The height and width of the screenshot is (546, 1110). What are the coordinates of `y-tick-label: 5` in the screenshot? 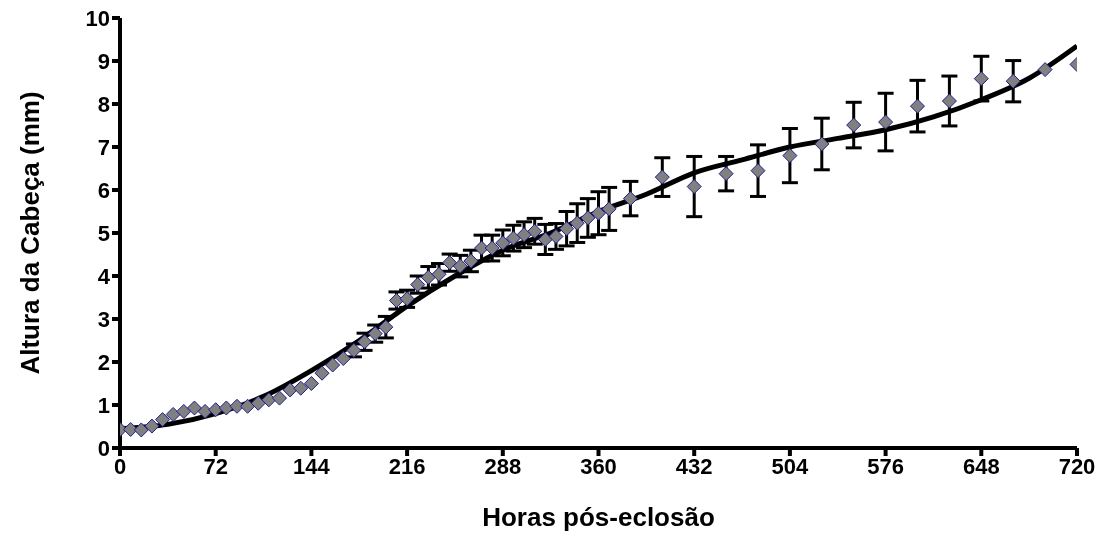 It's located at (103, 233).